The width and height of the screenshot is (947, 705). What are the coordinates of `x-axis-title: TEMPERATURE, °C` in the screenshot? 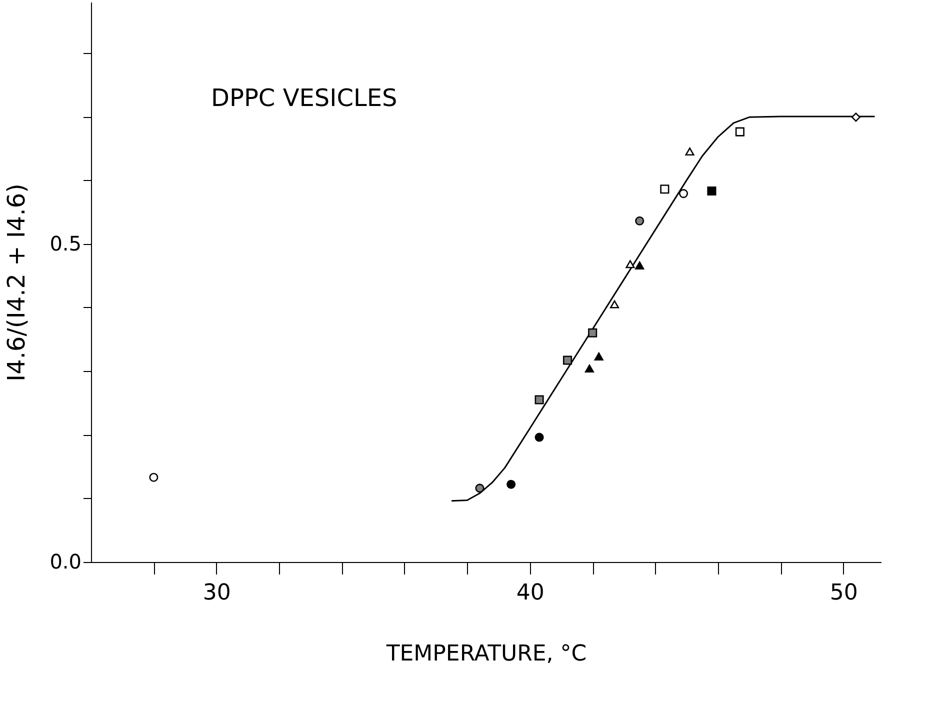 It's located at (486, 654).